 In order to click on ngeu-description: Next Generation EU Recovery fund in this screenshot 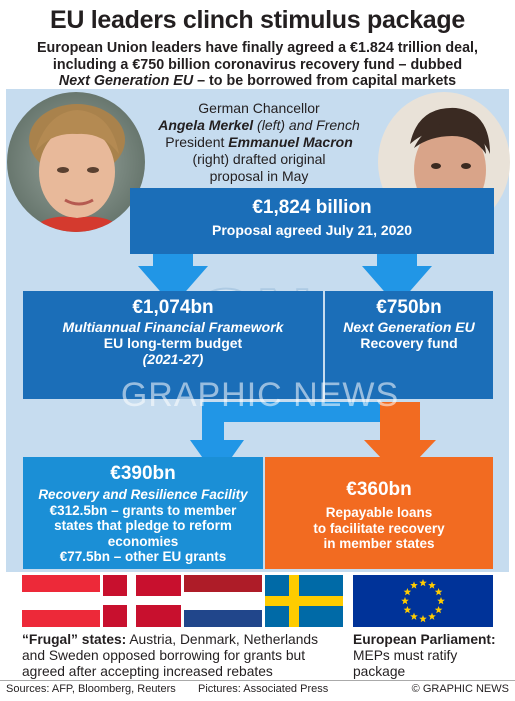, I will do `click(409, 335)`.